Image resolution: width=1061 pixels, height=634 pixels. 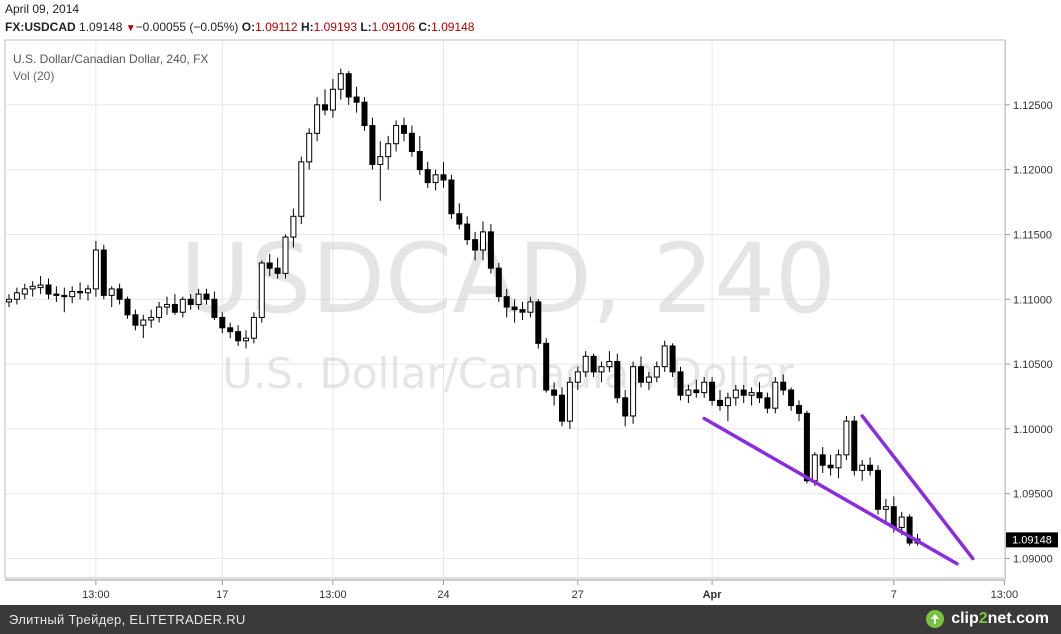 I want to click on close-label: C:, so click(x=425, y=27).